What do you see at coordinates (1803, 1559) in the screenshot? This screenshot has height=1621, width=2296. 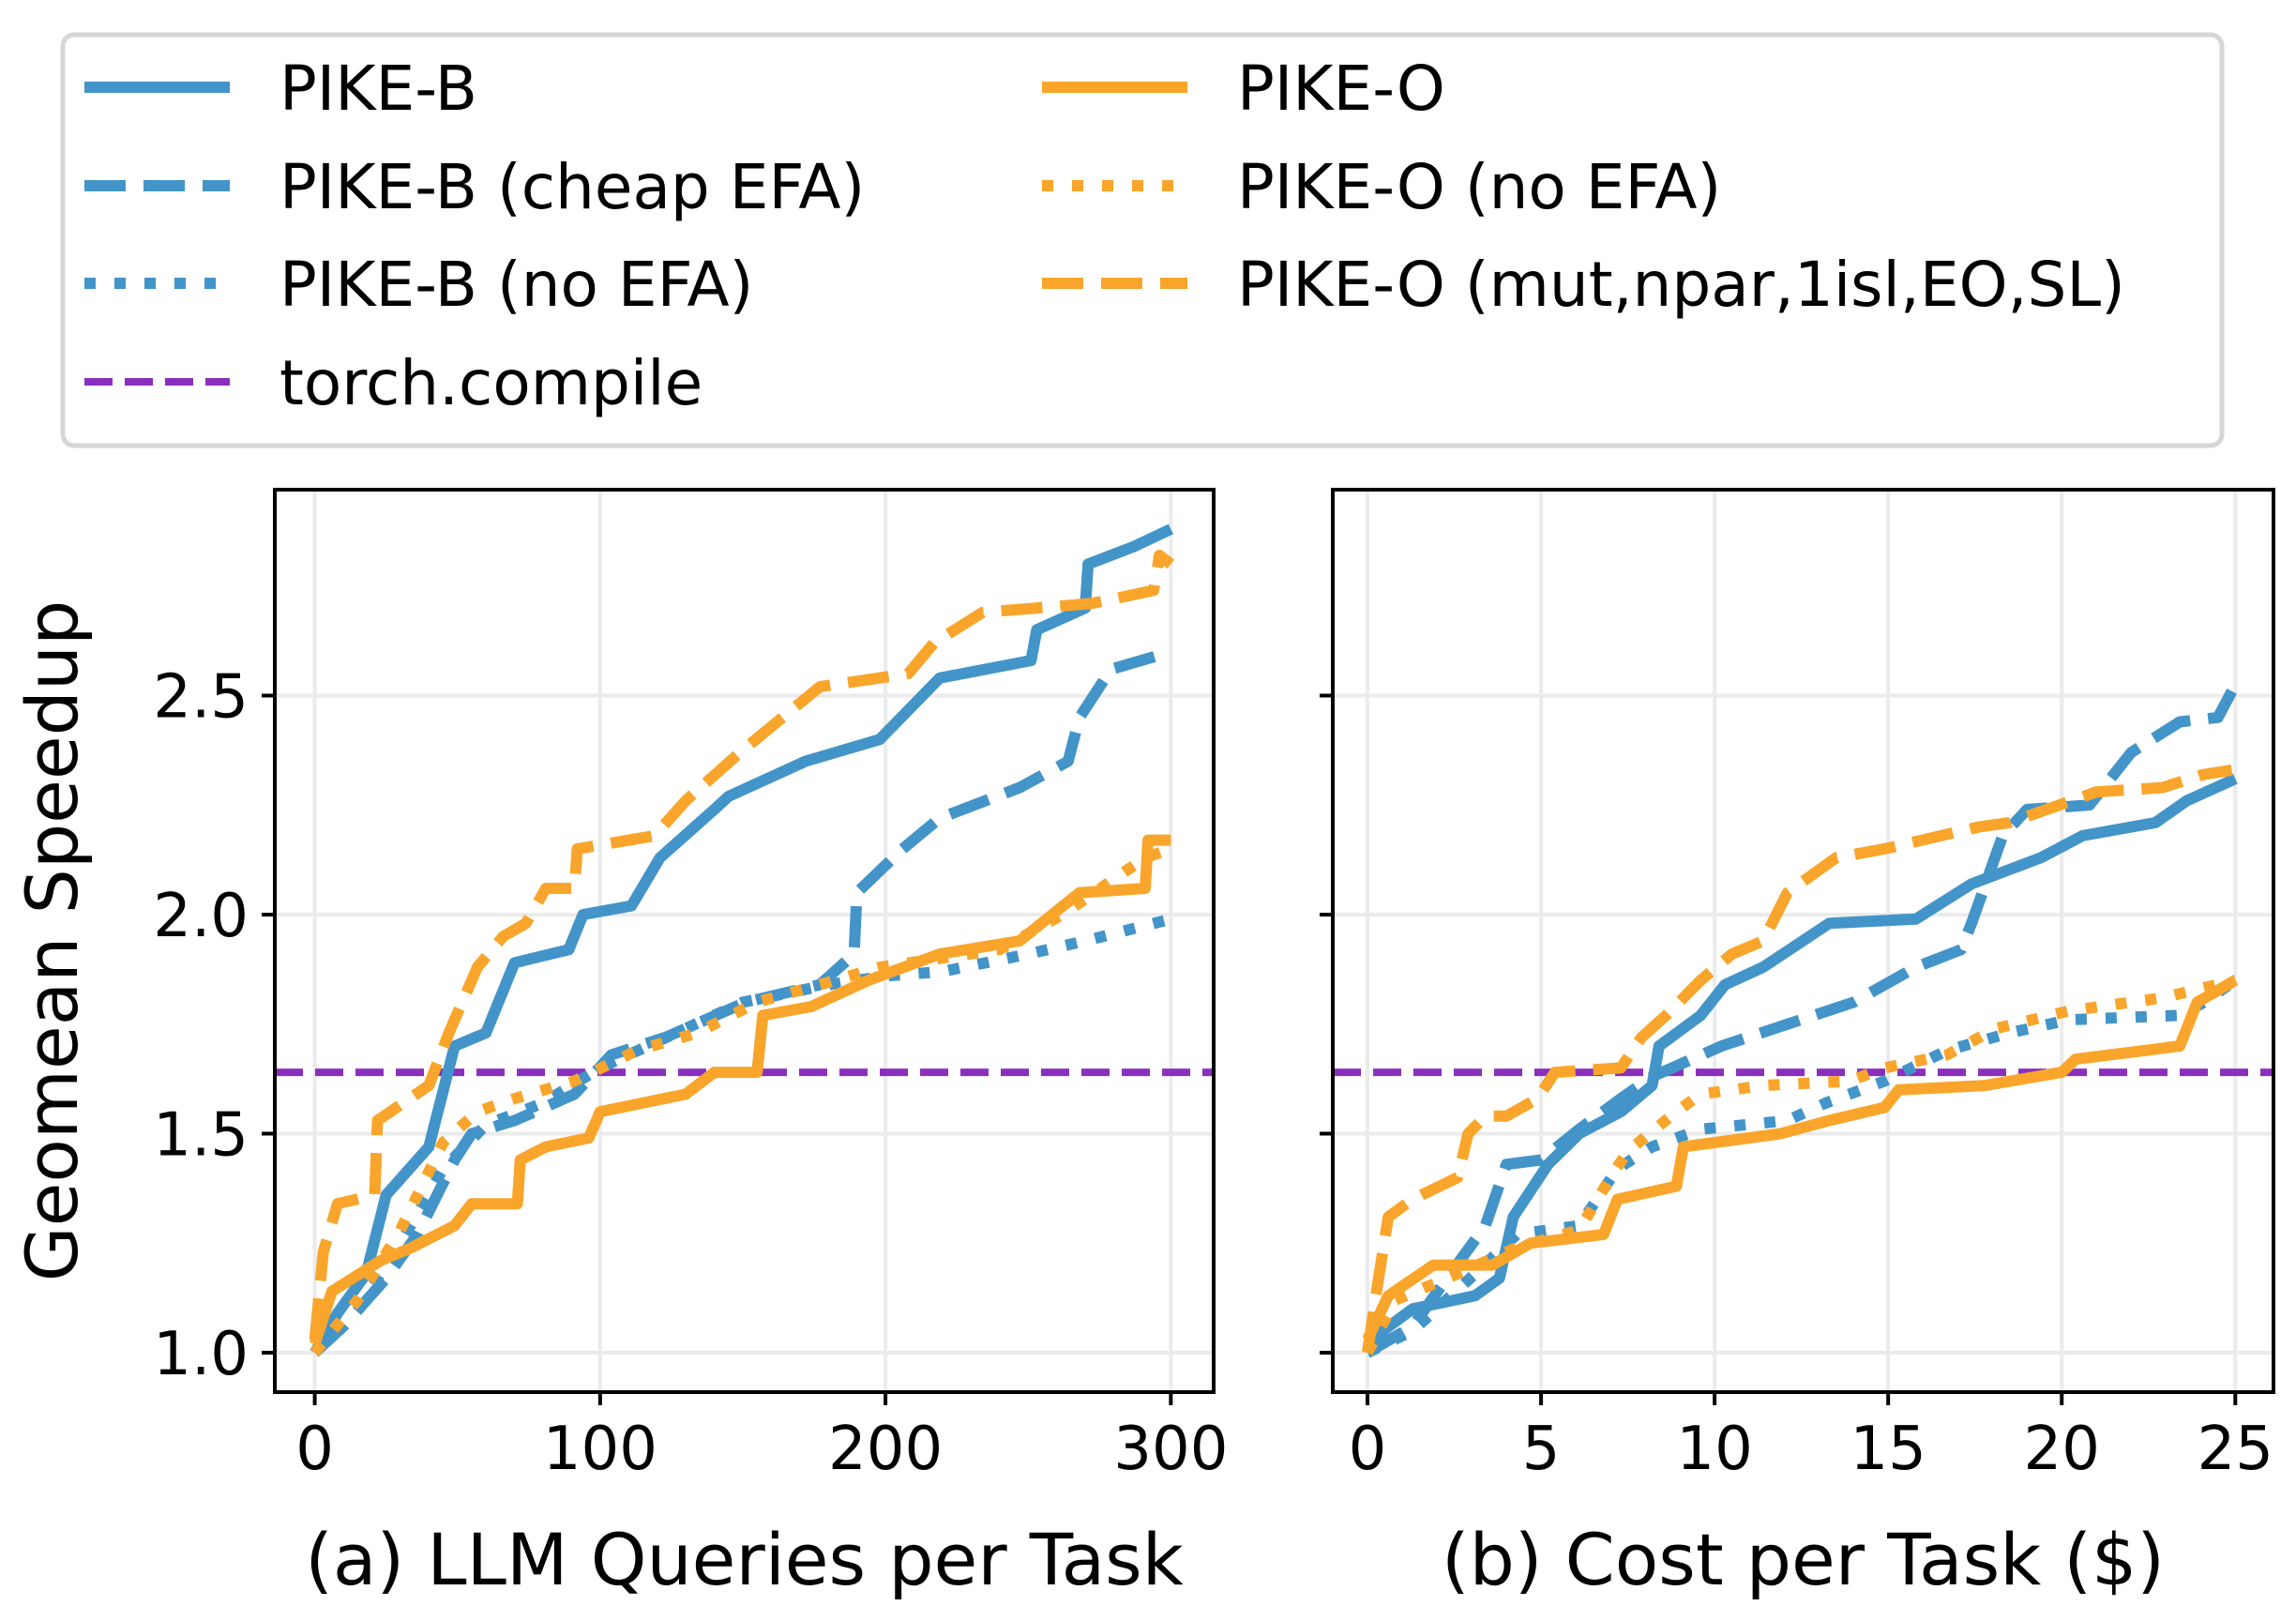 I see `x-axis-label: (b) Cost per Task ($)` at bounding box center [1803, 1559].